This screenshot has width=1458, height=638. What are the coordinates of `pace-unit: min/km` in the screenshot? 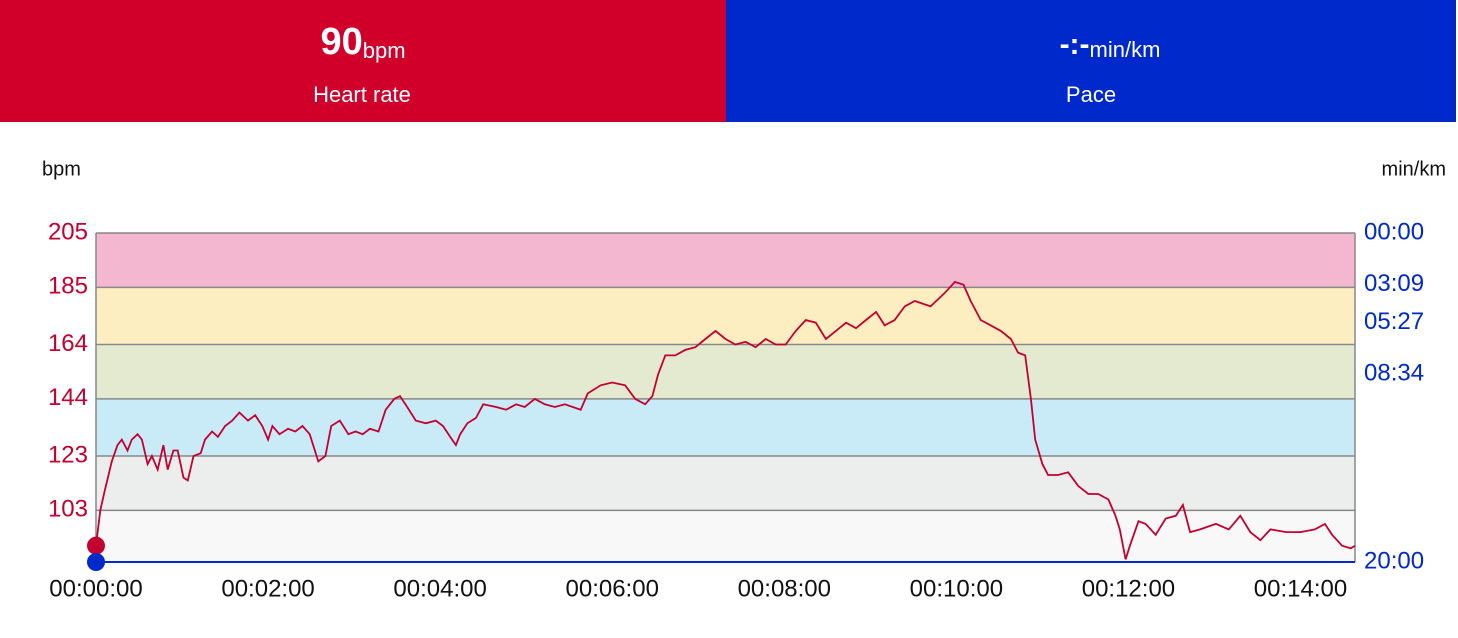 It's located at (1125, 49).